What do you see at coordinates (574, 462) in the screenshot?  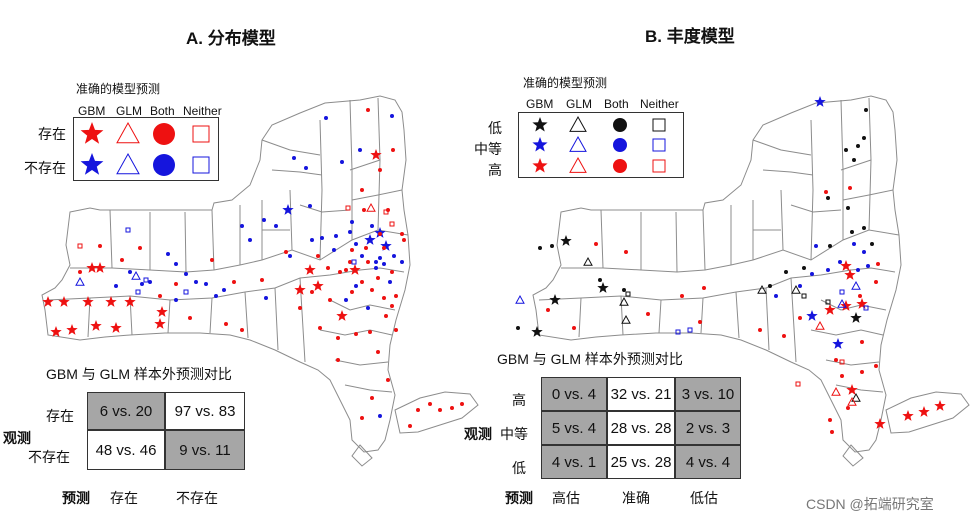 I see `table-b-cell-2-0: 4 vs. 1` at bounding box center [574, 462].